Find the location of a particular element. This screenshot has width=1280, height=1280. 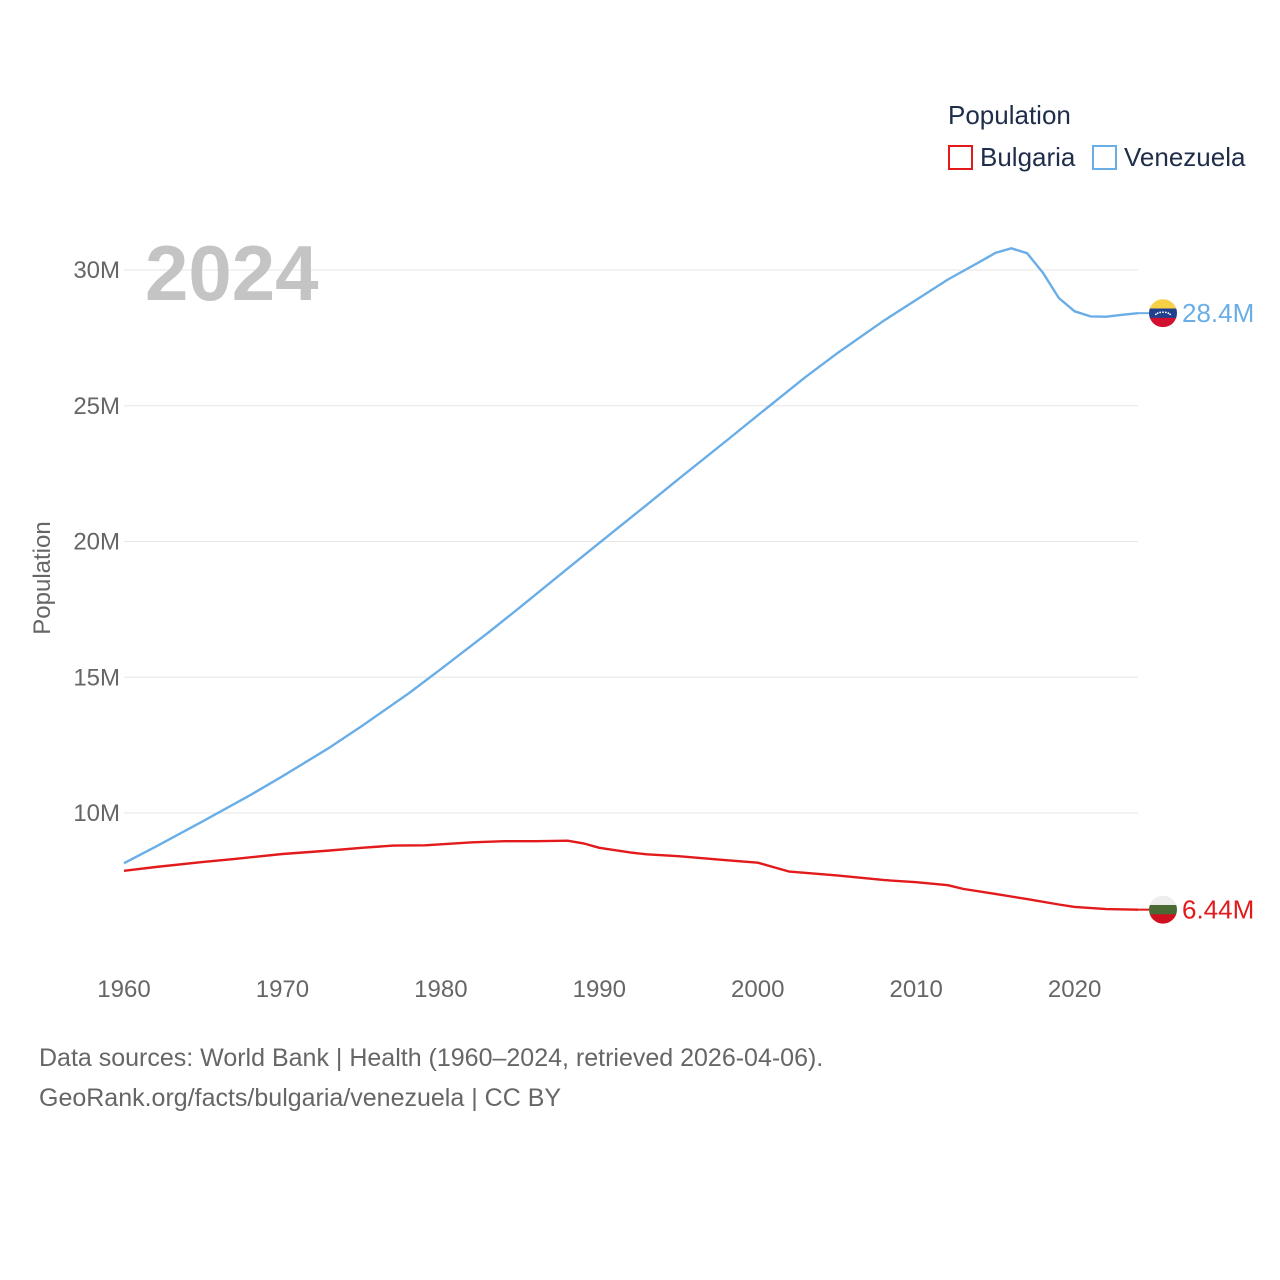

legend-item-venezuela: Venezuela is located at coordinates (1169, 157).